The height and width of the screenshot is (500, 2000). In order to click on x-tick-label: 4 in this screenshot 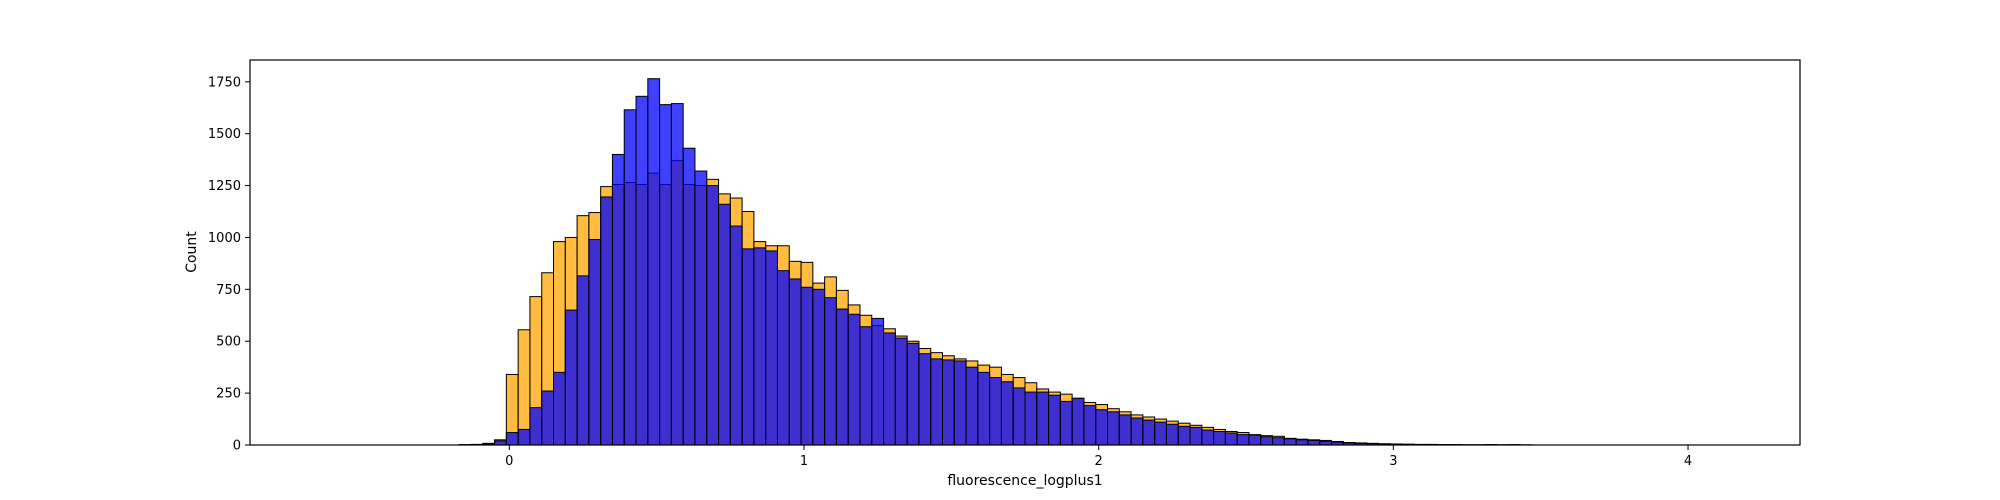, I will do `click(1688, 461)`.